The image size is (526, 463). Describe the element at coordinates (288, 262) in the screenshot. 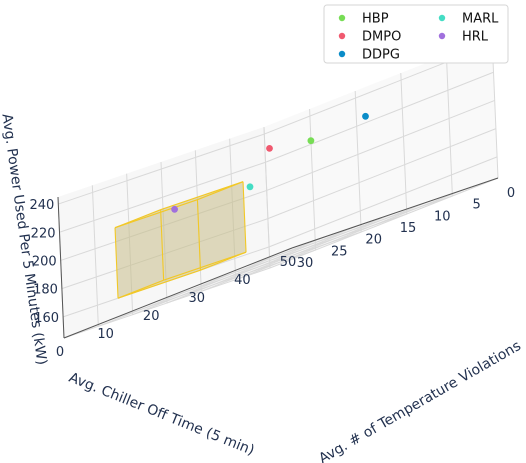

I see `y-tick-label: 50` at that location.